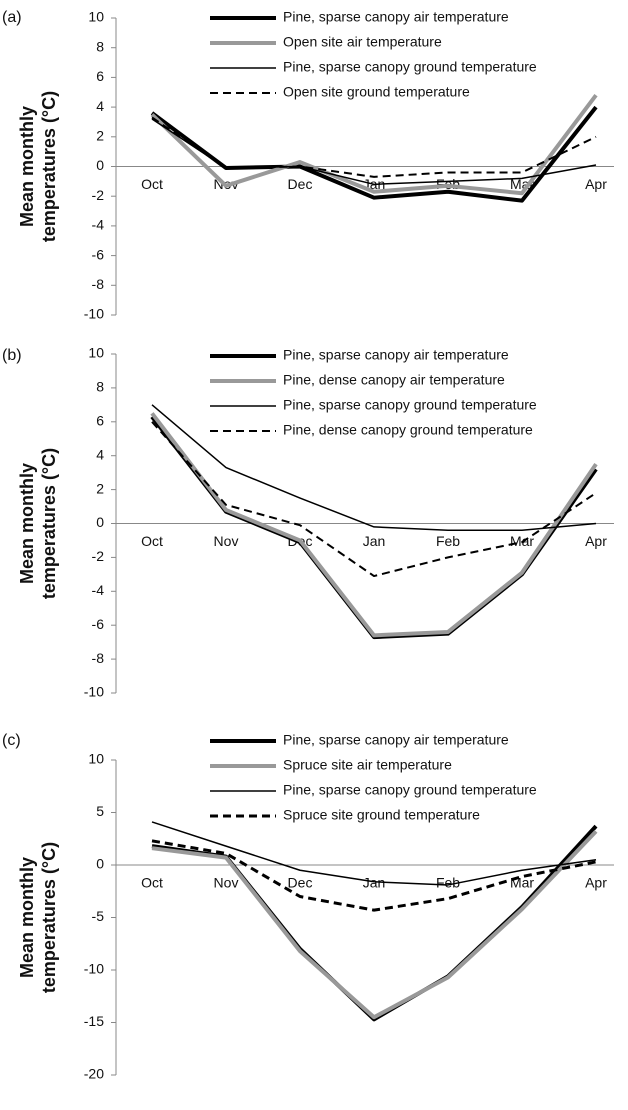  Describe the element at coordinates (98, 916) in the screenshot. I see `y-tick-label: -5` at that location.